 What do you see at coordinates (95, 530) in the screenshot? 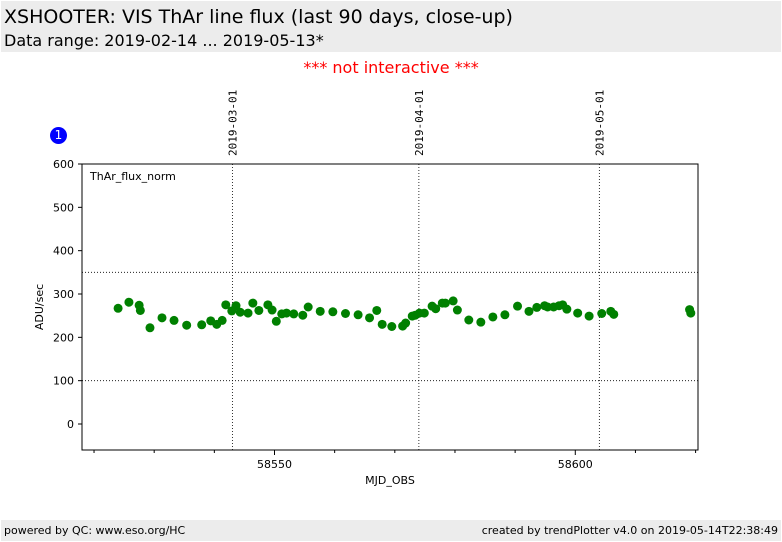
I see `footer-credit: powered by QC: www.eso.org/HC` at bounding box center [95, 530].